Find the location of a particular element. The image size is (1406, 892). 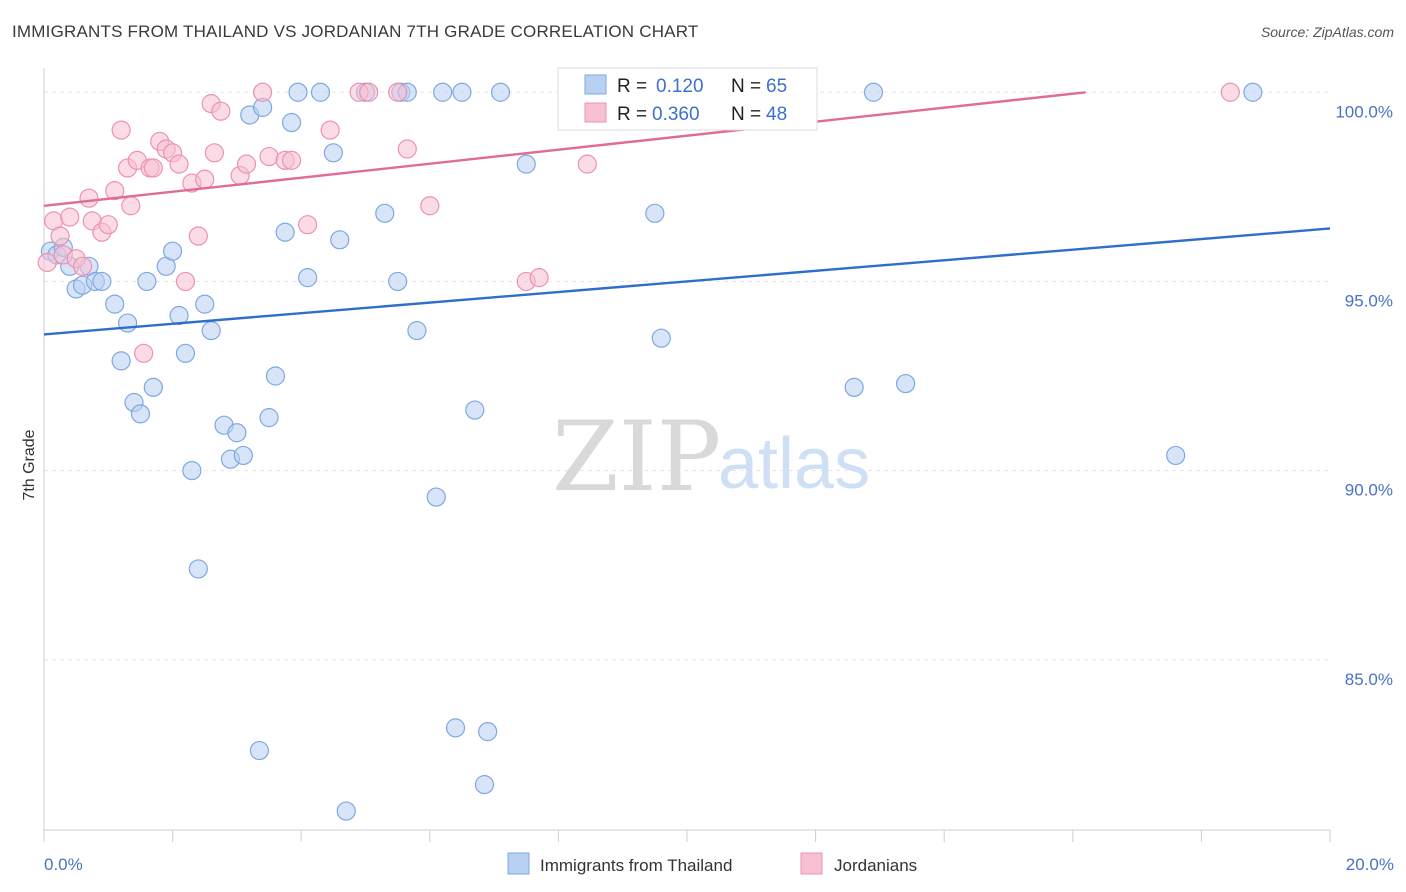

trend-line-jordan is located at coordinates (564, 149).